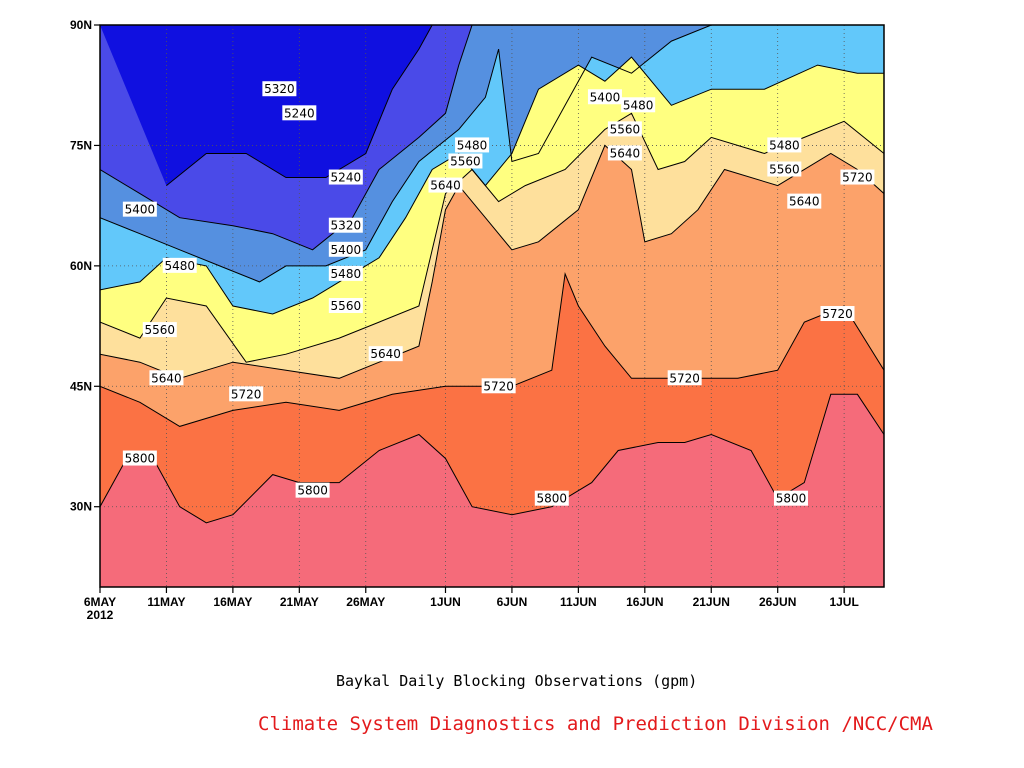 This screenshot has width=1024, height=768. Describe the element at coordinates (100, 615) in the screenshot. I see `x-tick-year-label: 2012` at that location.